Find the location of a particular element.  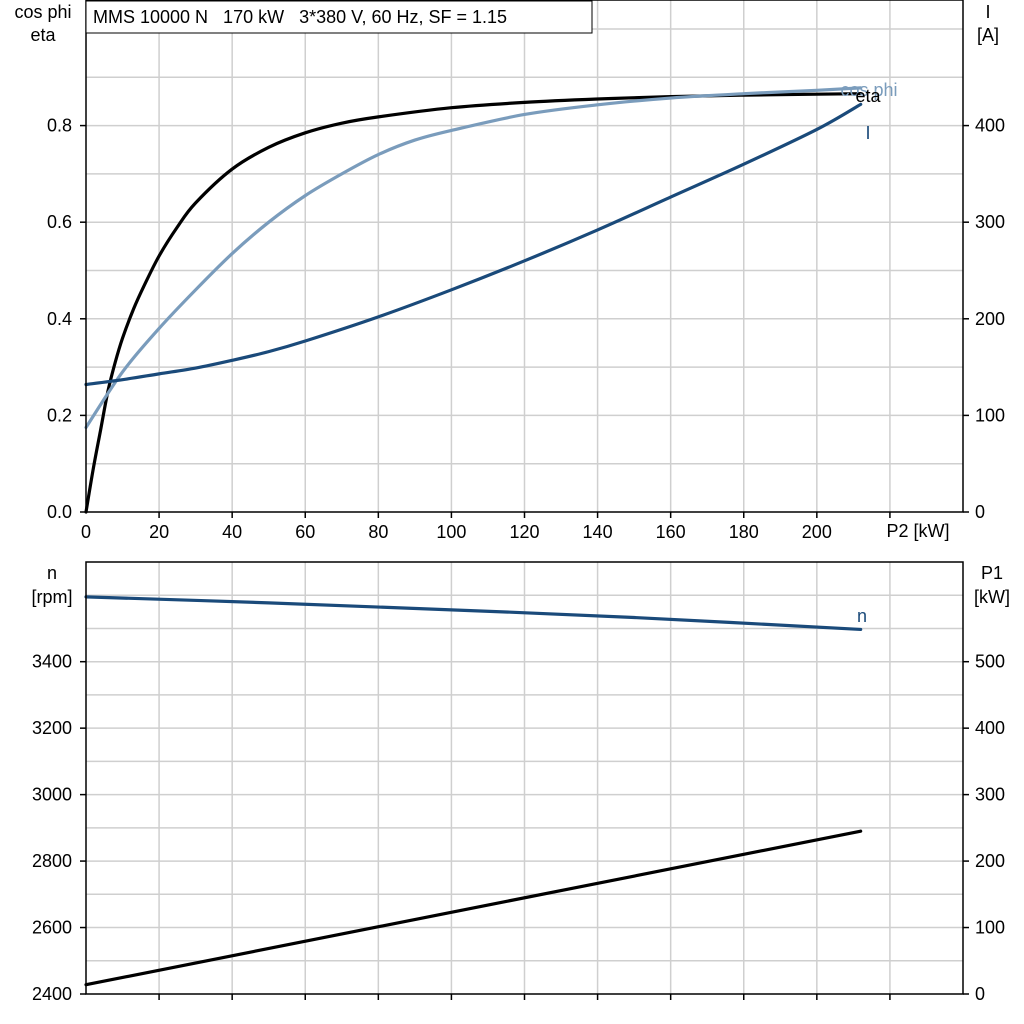

chart-title-box is located at coordinates (339, 17).